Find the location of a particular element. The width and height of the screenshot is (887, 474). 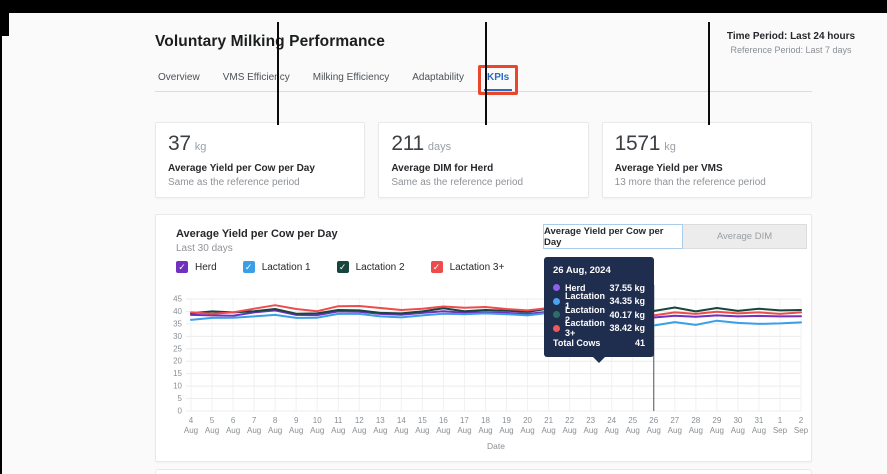

tab-kpis: KPIs is located at coordinates (498, 80).